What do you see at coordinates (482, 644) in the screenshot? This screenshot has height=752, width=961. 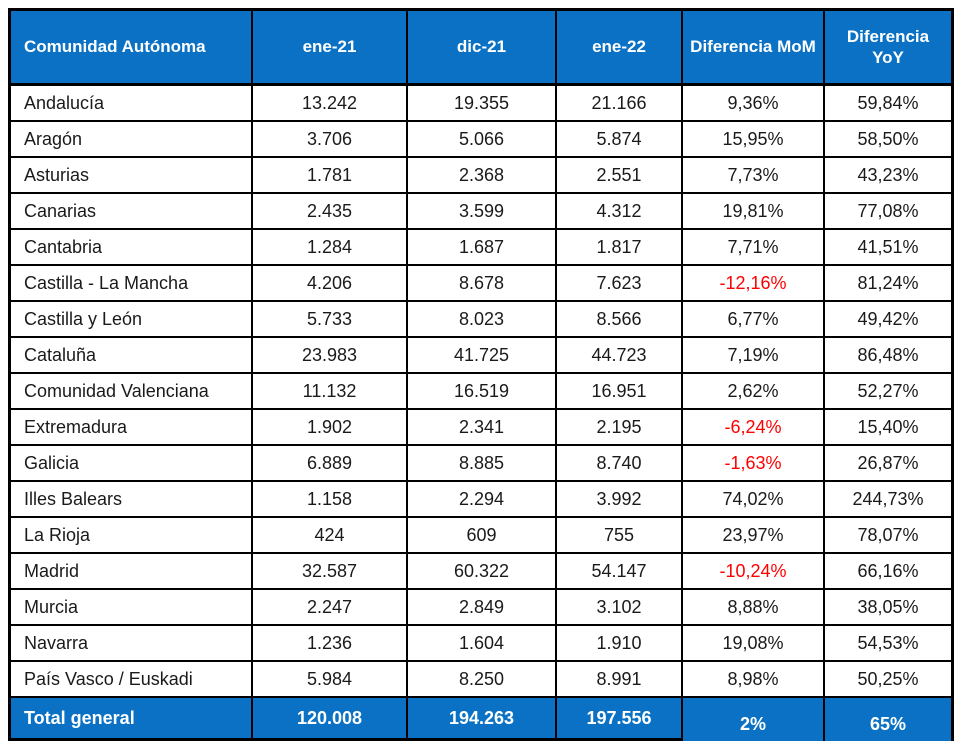 I see `cell-dic21: 1.604` at bounding box center [482, 644].